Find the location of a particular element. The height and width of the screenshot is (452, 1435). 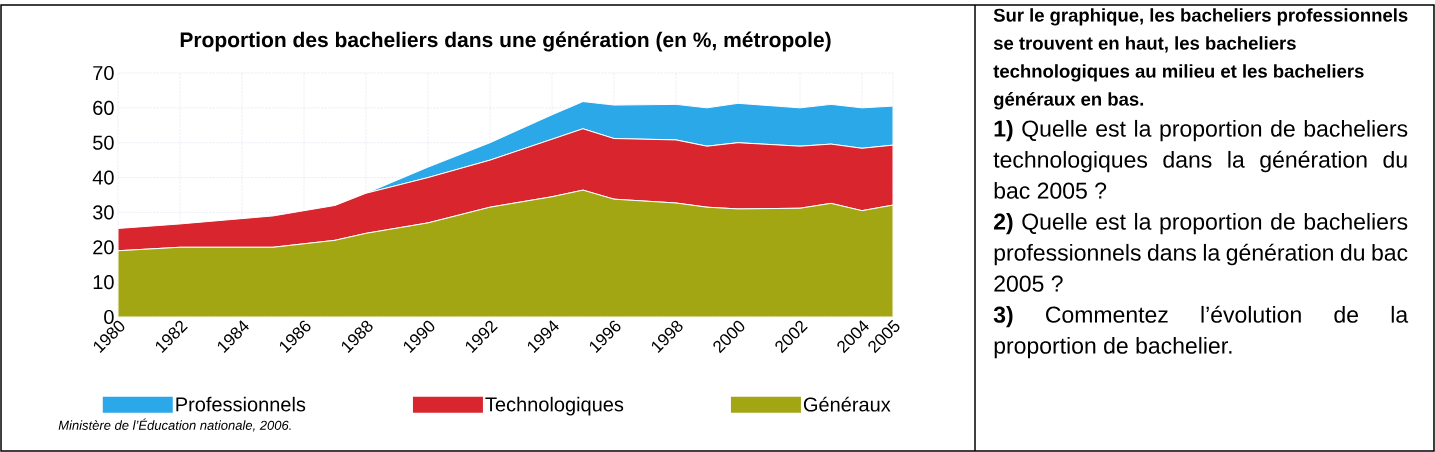

text: 2) Quelle est la proportion de bacheliers professionnels dans la génération du bac 2005 ? is located at coordinates (1201, 252).